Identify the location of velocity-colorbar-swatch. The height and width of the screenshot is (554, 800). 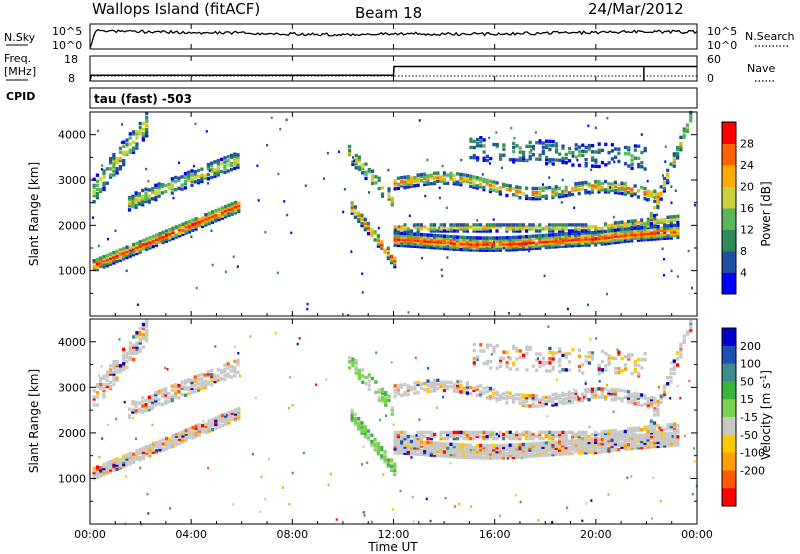
(729, 390).